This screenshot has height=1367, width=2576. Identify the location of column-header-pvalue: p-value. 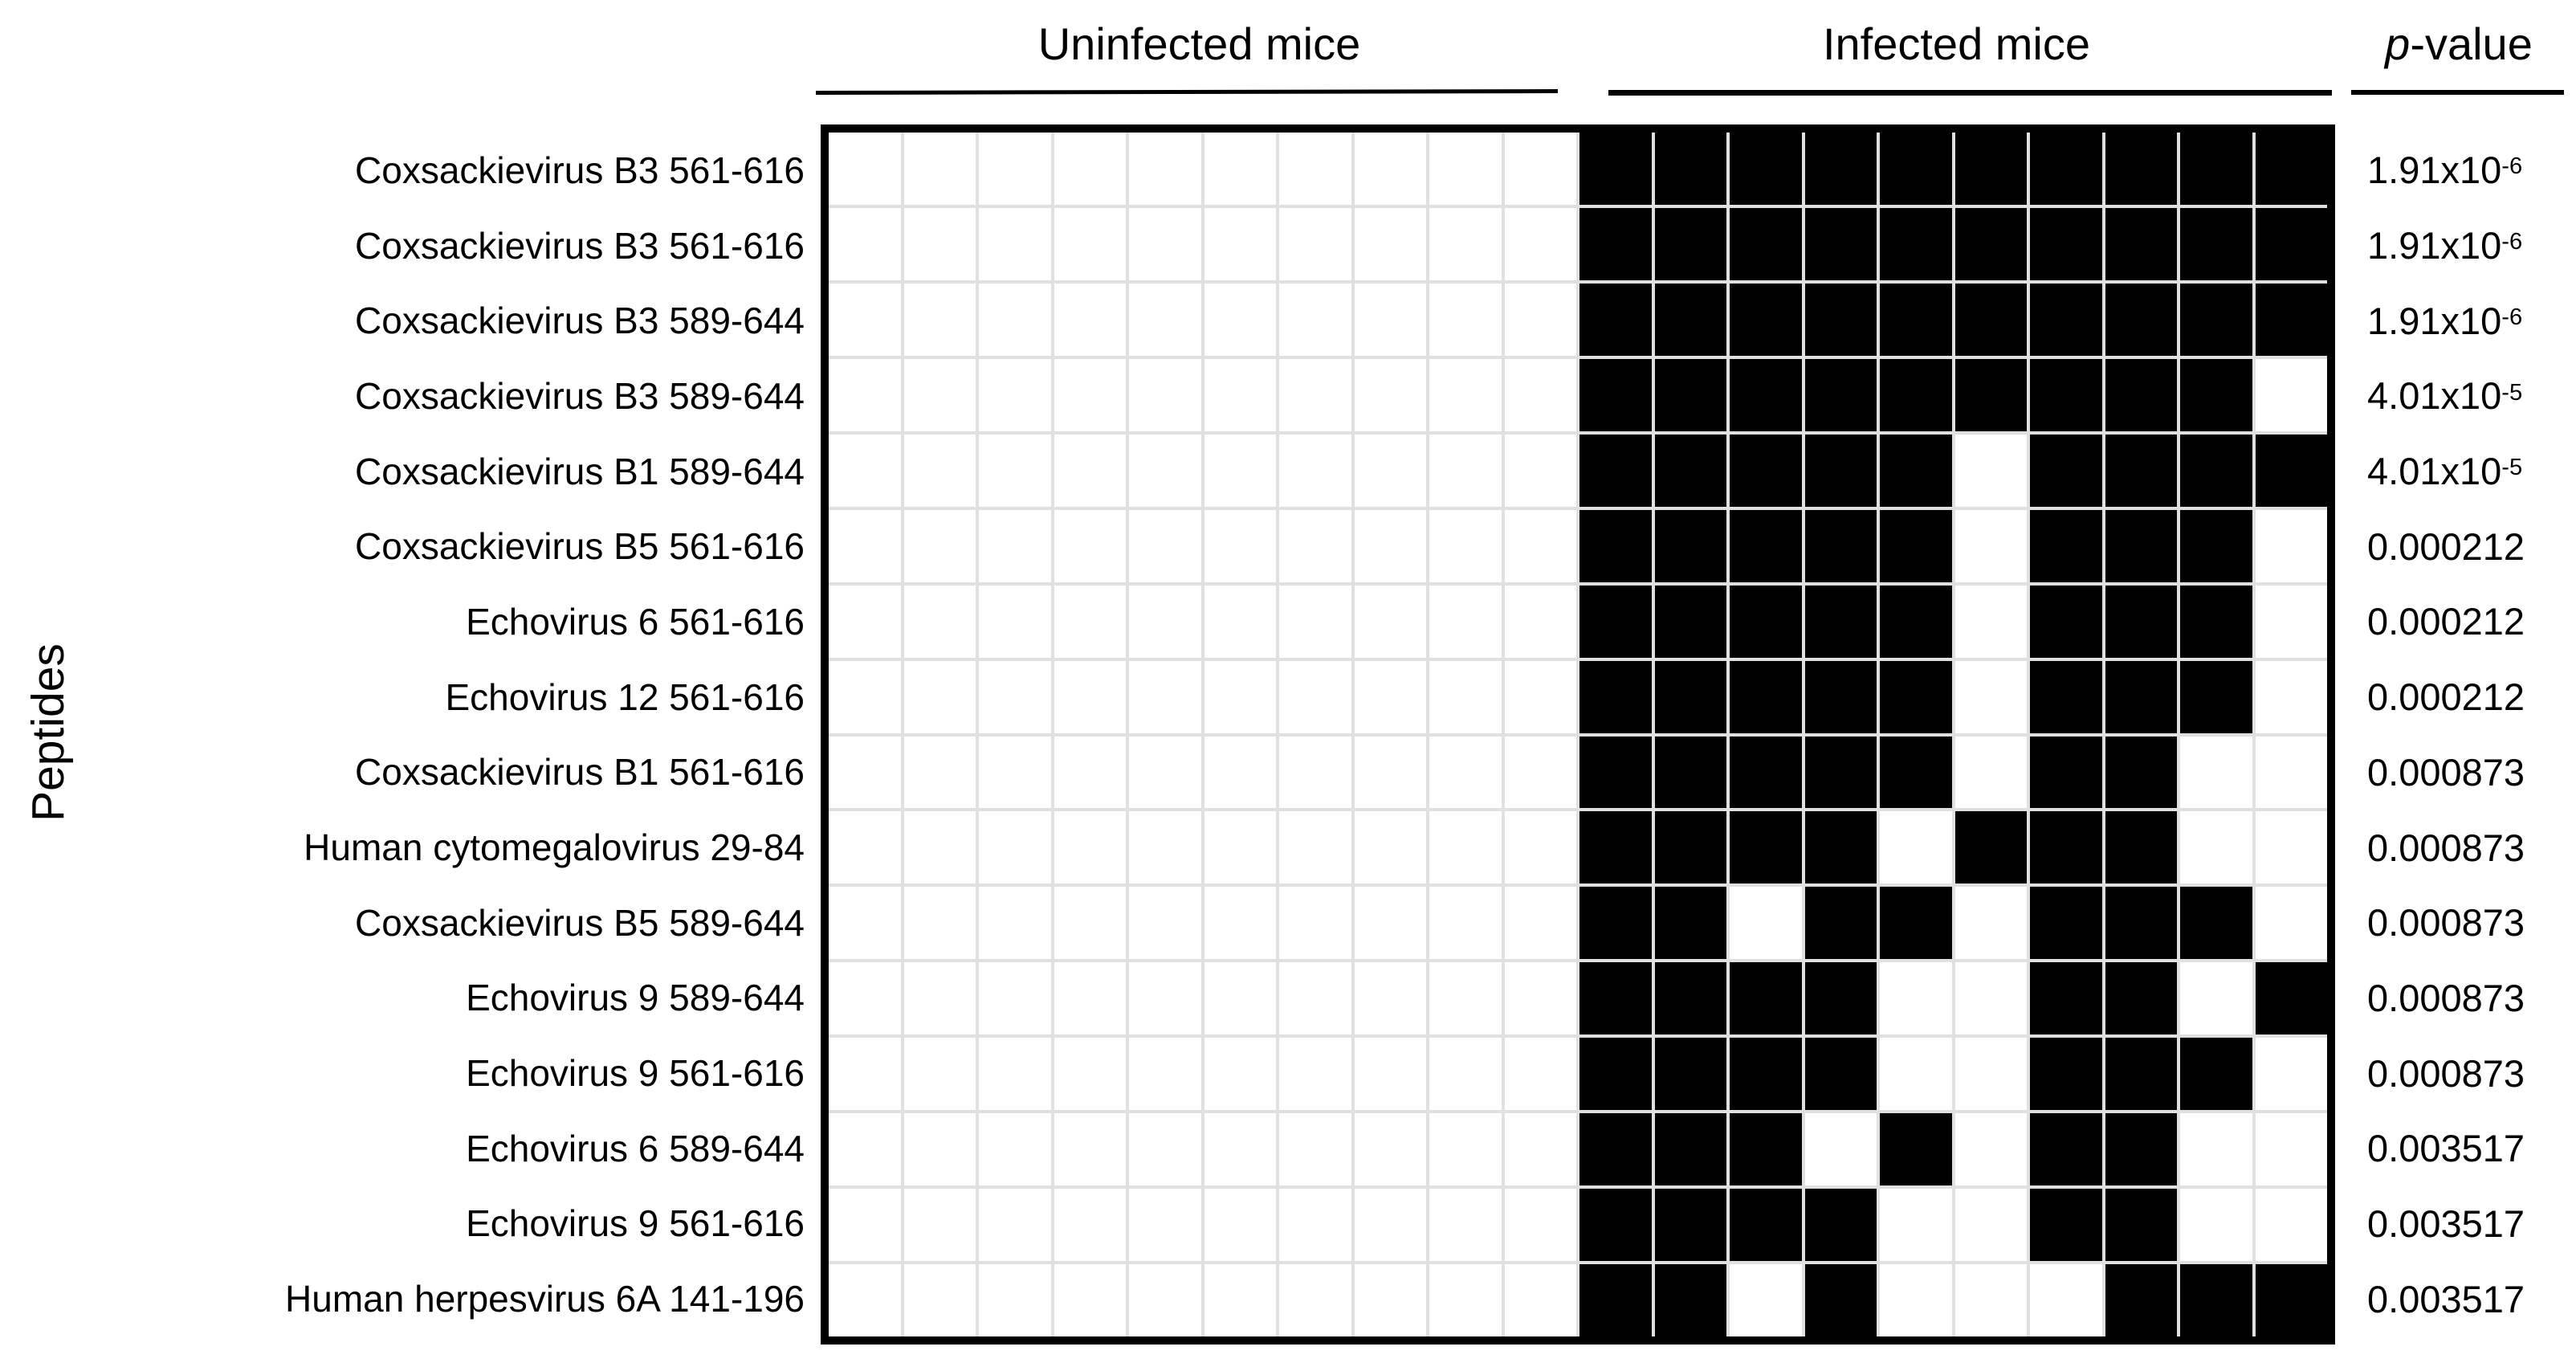
(2458, 44).